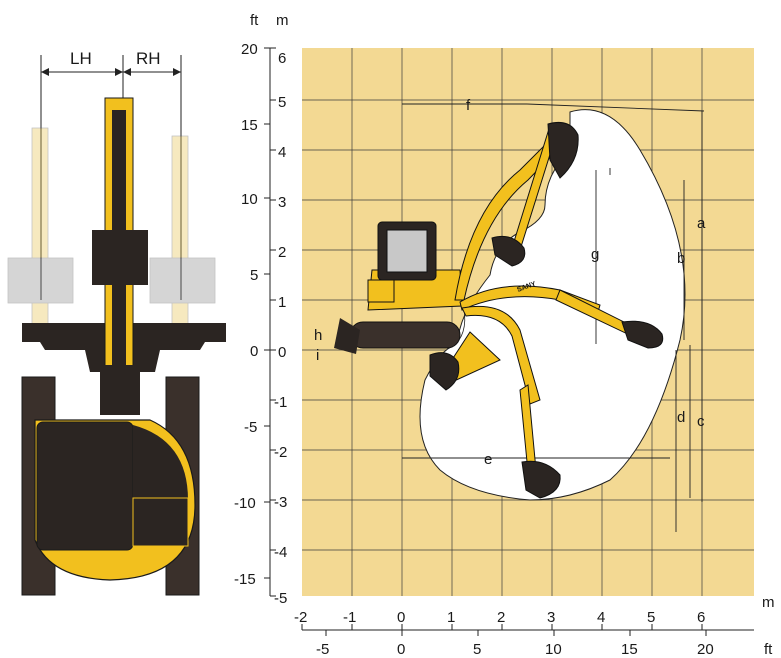  What do you see at coordinates (120, 390) in the screenshot?
I see `swing-bracket` at bounding box center [120, 390].